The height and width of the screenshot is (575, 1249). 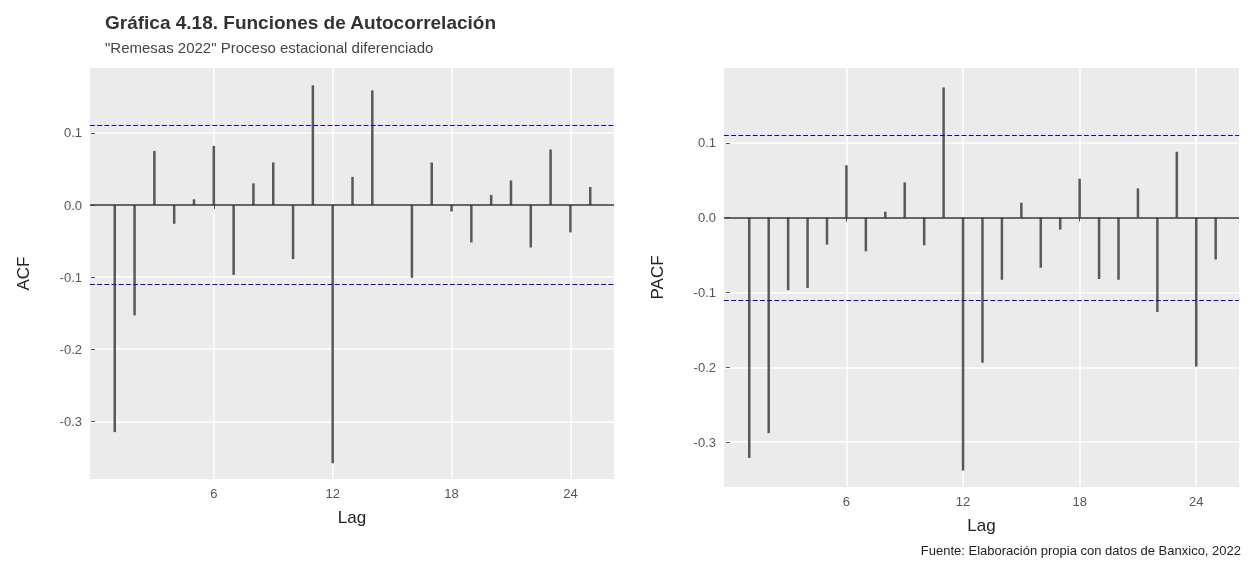 What do you see at coordinates (269, 47) in the screenshot?
I see `chart-subtitle: "Remesas 2022" Proceso estacional diferenciado` at bounding box center [269, 47].